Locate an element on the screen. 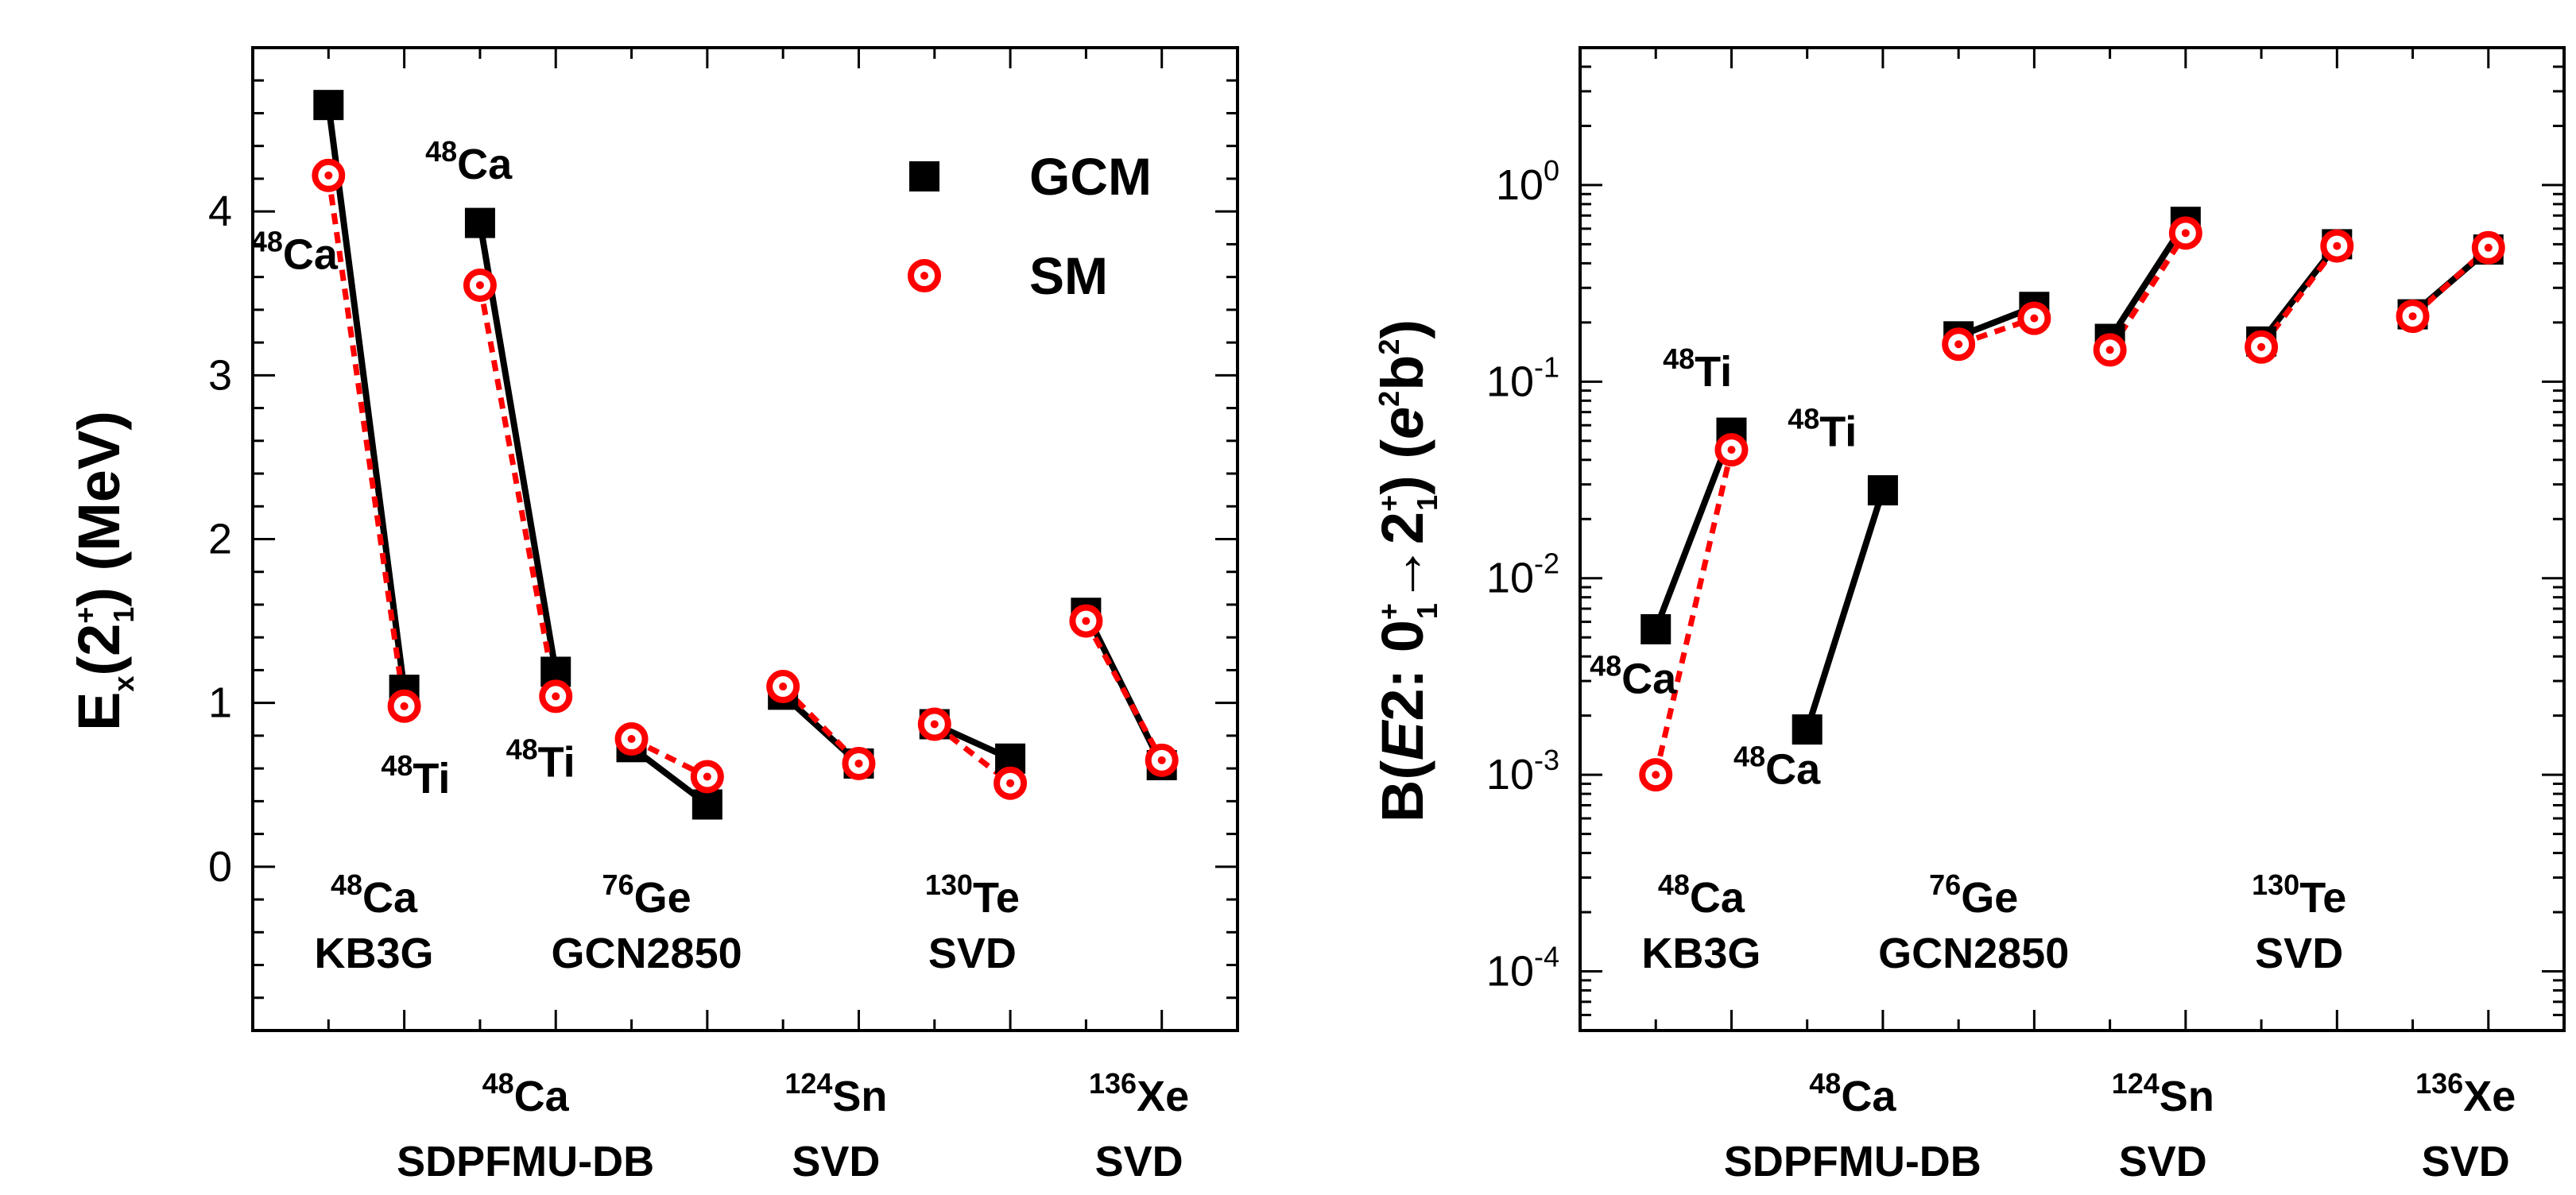 The width and height of the screenshot is (2576, 1195). y-axis-title: B(E2: 0+ 1→2+ 1) (e2b2) is located at coordinates (1406, 570).